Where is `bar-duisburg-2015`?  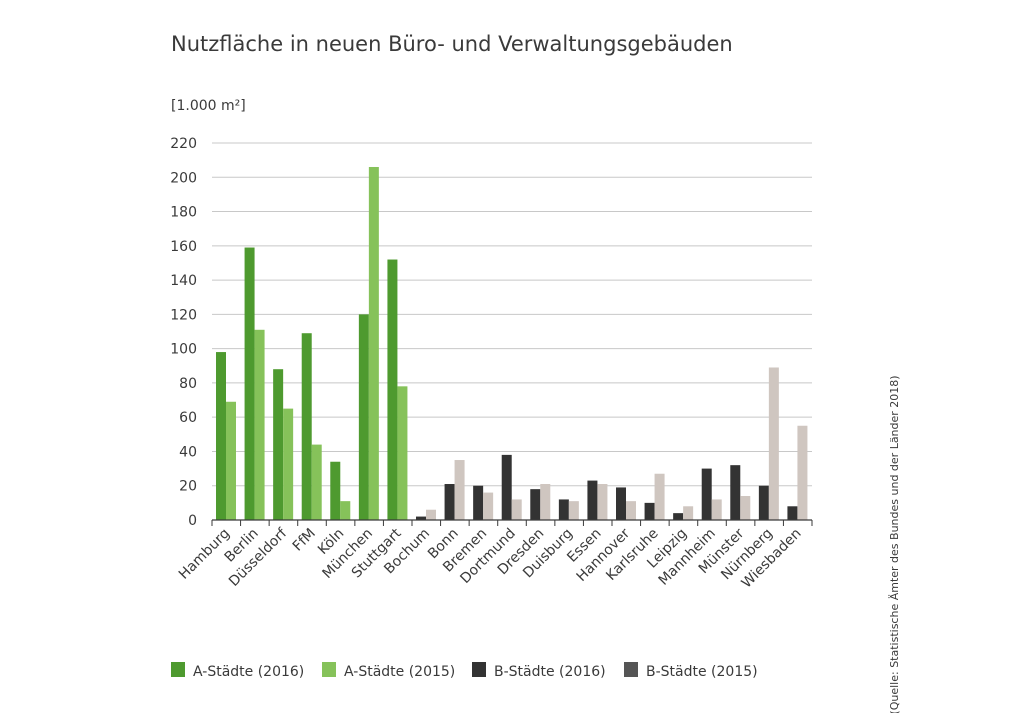 bar-duisburg-2015 is located at coordinates (573, 510).